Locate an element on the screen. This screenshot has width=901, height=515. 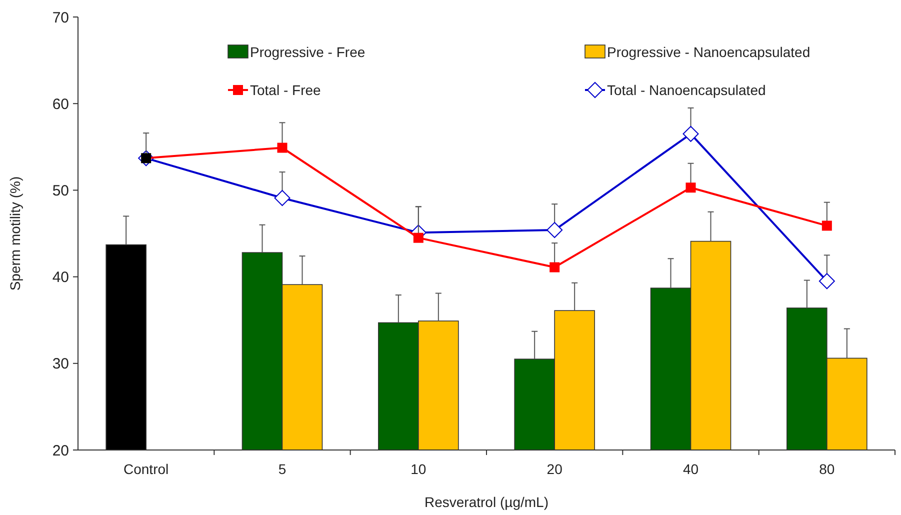
x-tick-label: 10 is located at coordinates (418, 469).